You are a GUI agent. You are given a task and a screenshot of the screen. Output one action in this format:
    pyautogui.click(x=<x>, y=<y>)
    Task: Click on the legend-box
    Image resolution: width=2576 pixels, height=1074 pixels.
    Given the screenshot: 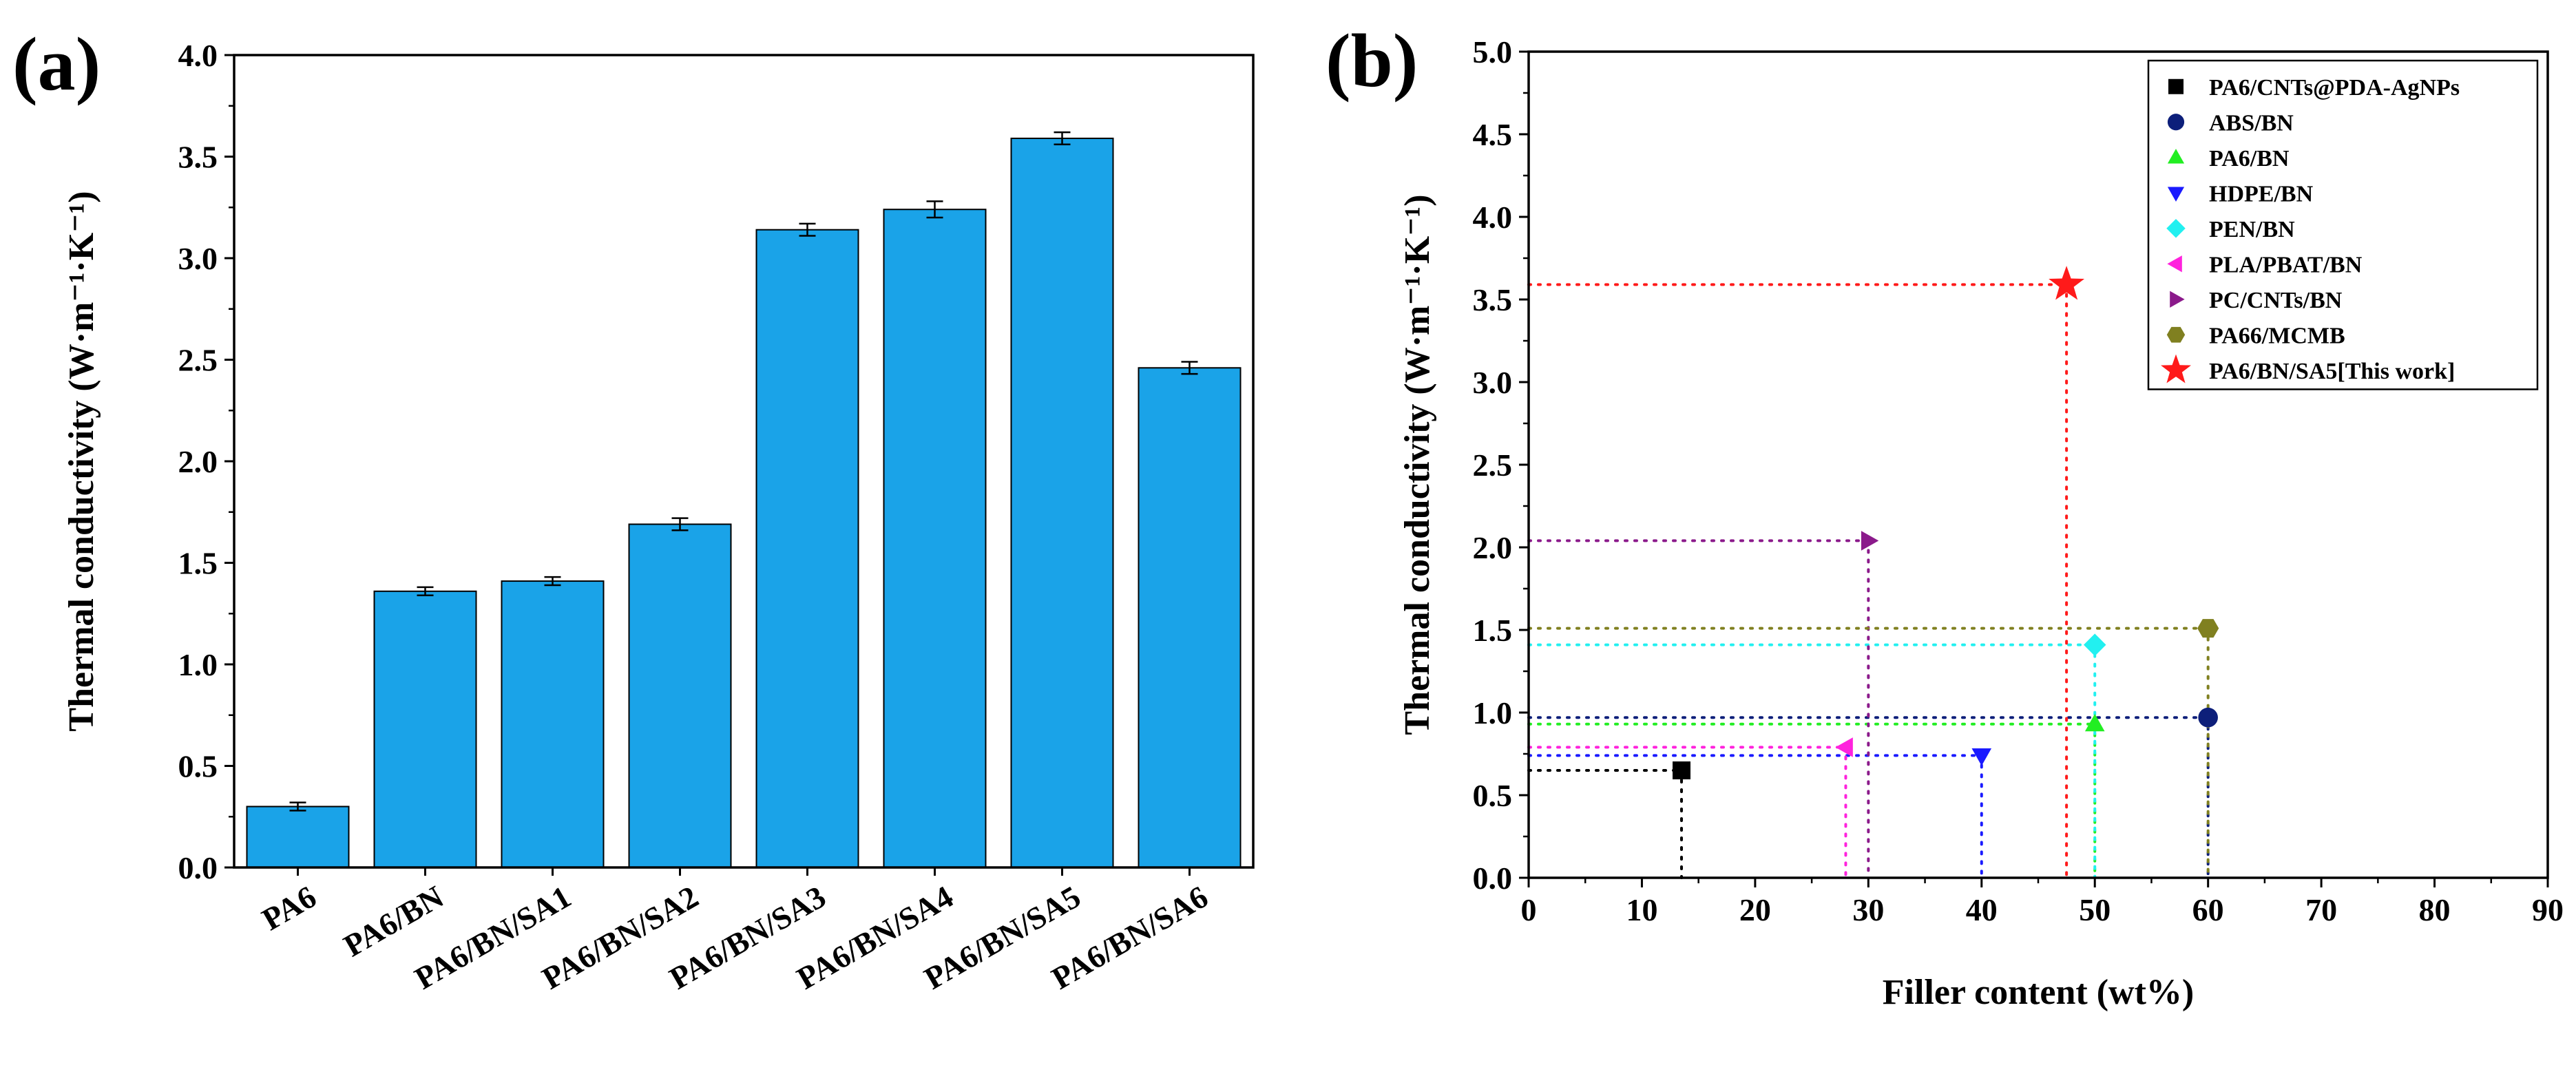 What is the action you would take?
    pyautogui.click(x=2343, y=225)
    